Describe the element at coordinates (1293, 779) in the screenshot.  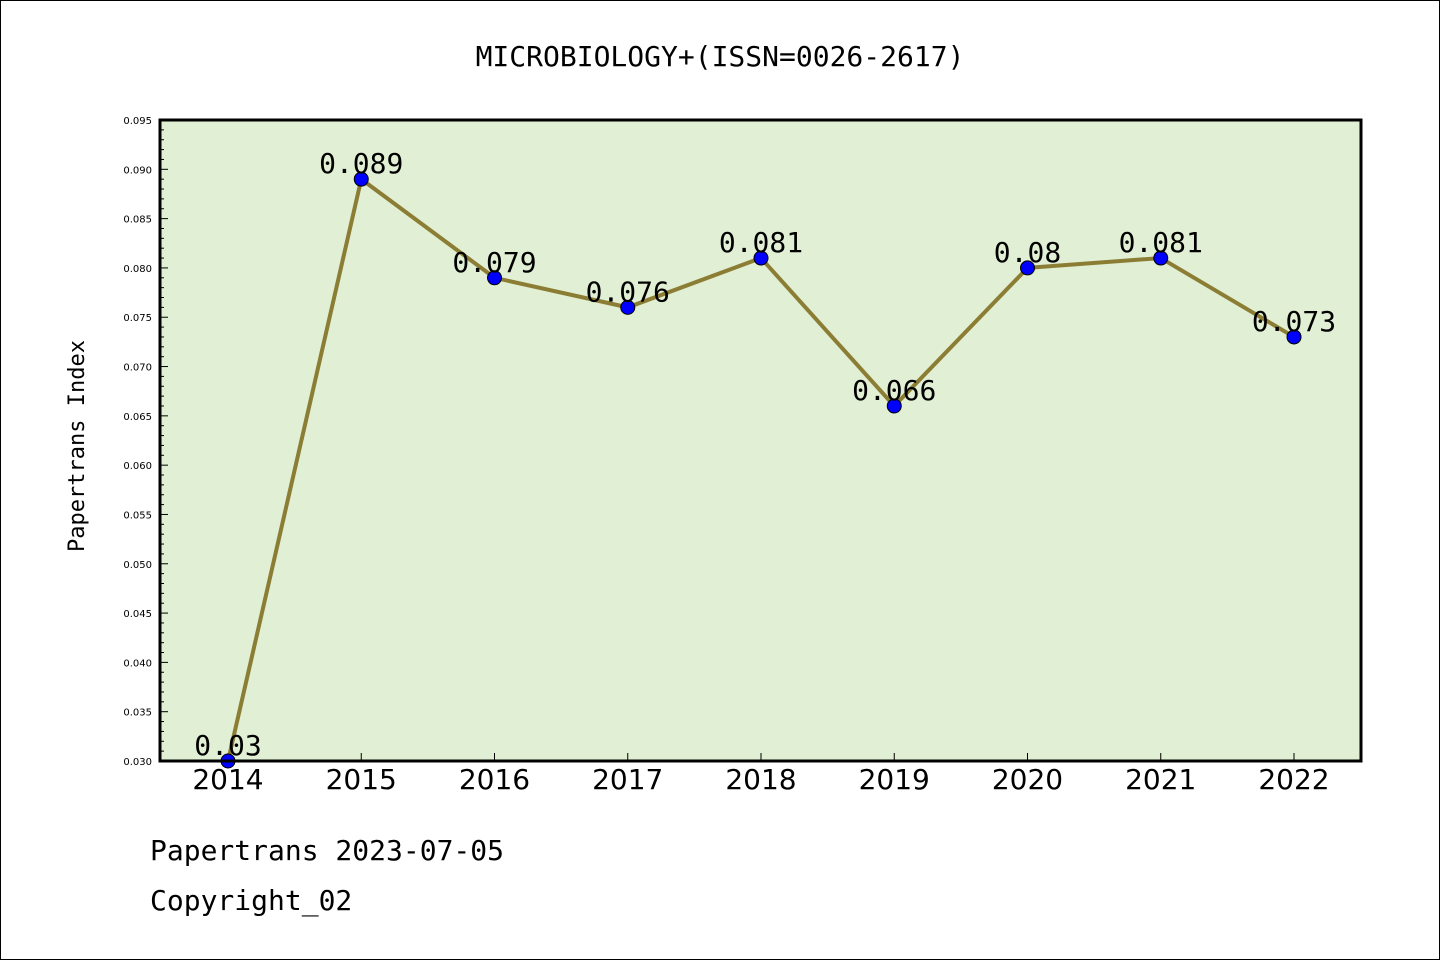
I see `x-tick-label: 2022` at that location.